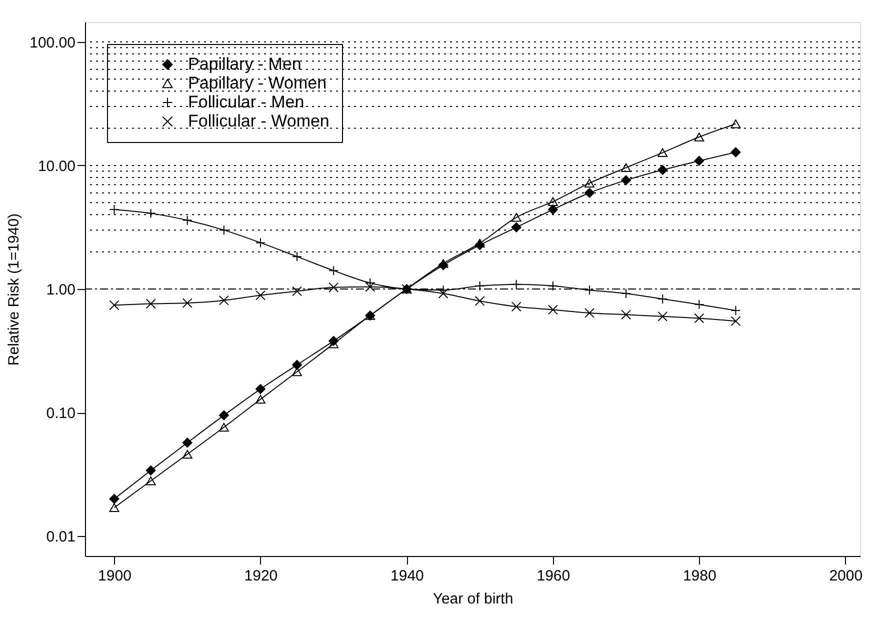  I want to click on x-tick-label: 1940, so click(407, 576).